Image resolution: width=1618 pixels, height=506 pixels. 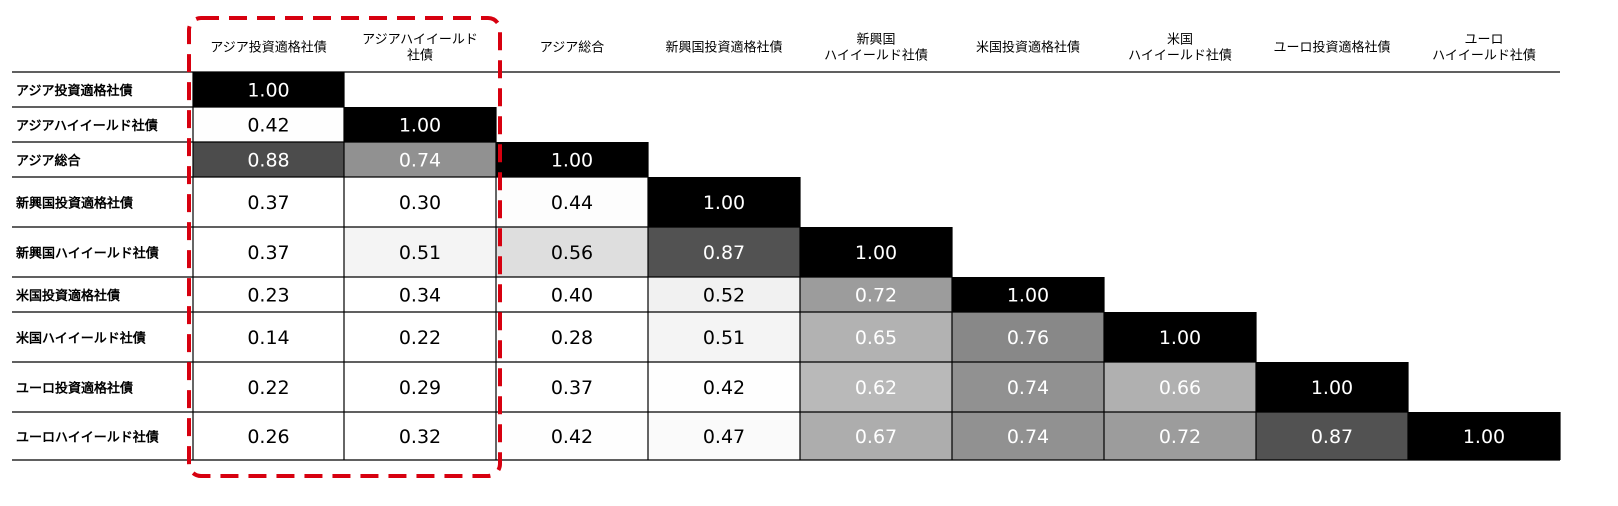 I want to click on row-label: 米国投資適格社債, so click(x=68, y=296).